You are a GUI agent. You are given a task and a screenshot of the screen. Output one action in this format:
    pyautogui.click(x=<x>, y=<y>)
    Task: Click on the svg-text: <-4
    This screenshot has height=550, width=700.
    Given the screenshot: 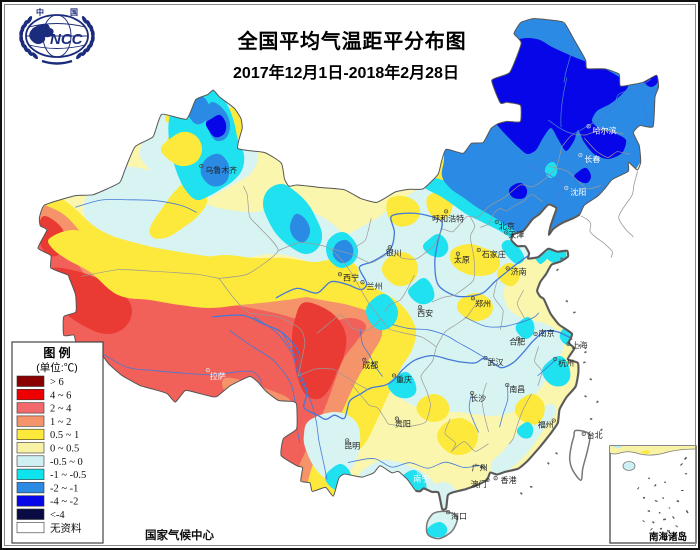 What is the action you would take?
    pyautogui.click(x=57, y=515)
    